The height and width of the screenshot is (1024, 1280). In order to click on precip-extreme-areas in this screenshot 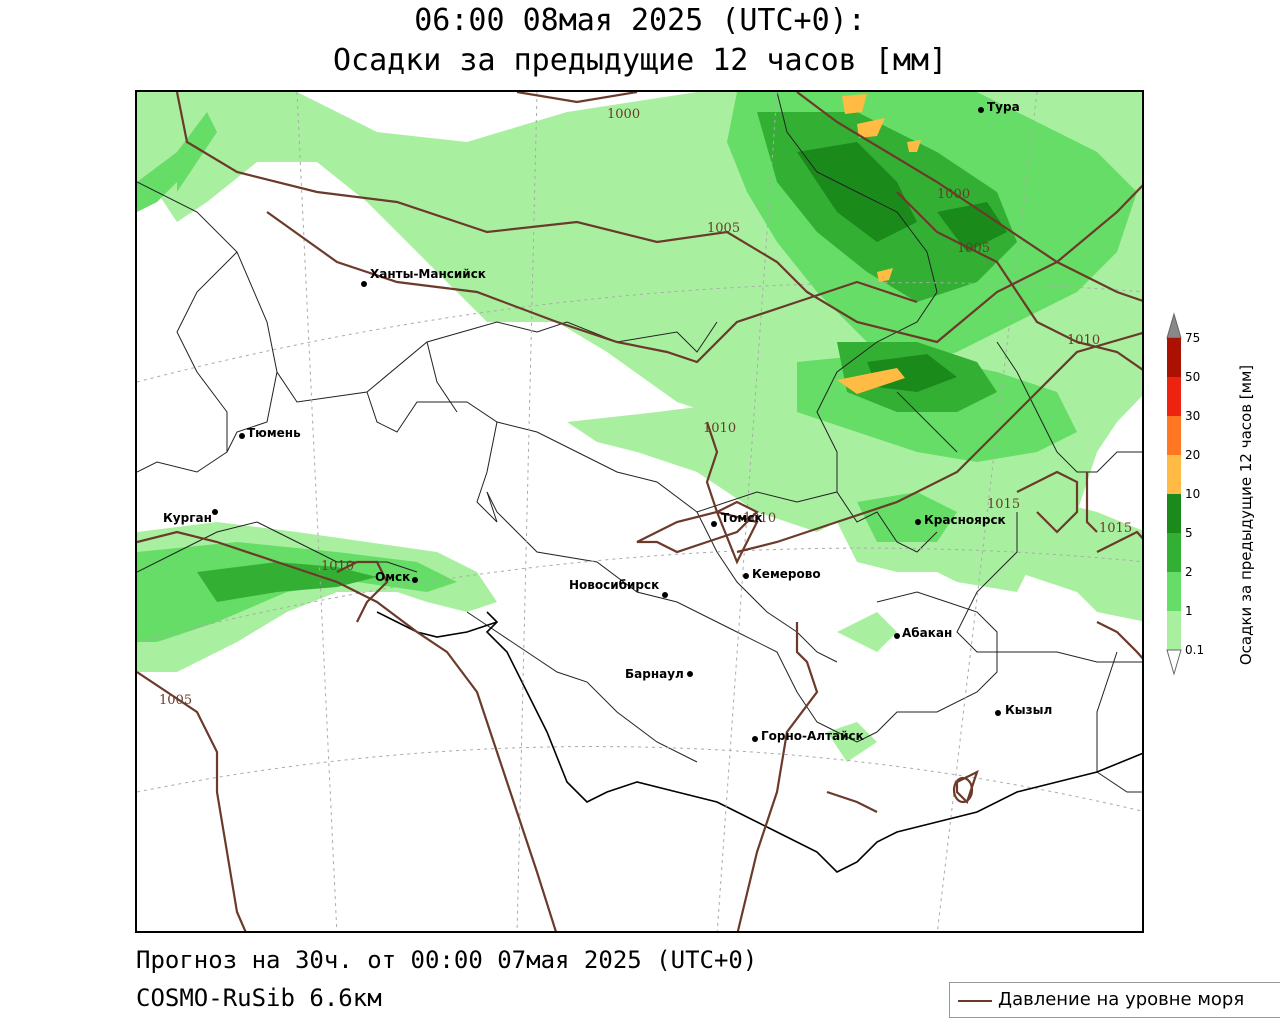, I will do `click(879, 244)`.